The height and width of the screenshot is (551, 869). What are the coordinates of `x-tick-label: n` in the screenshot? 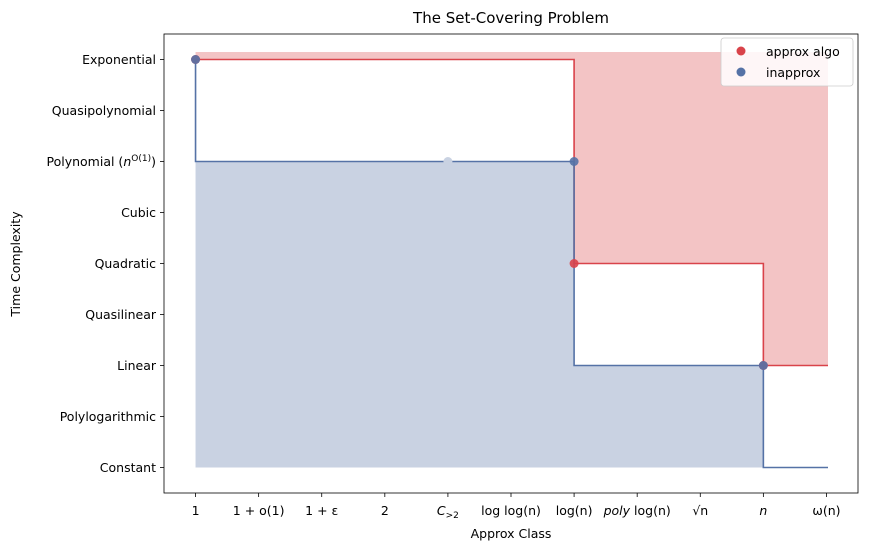 It's located at (763, 510).